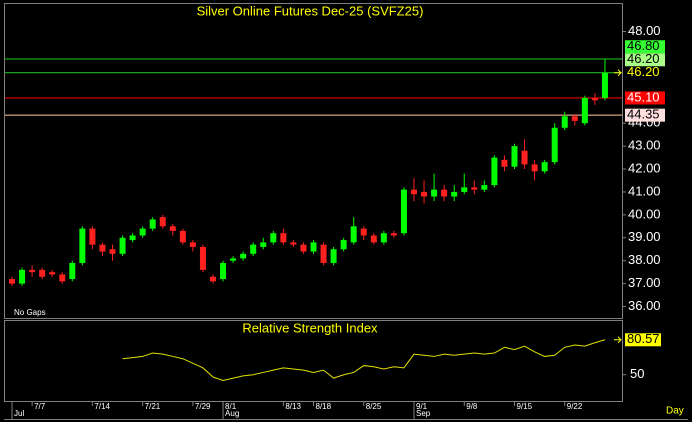  What do you see at coordinates (102, 406) in the screenshot?
I see `x-tick-label: 7/14` at bounding box center [102, 406].